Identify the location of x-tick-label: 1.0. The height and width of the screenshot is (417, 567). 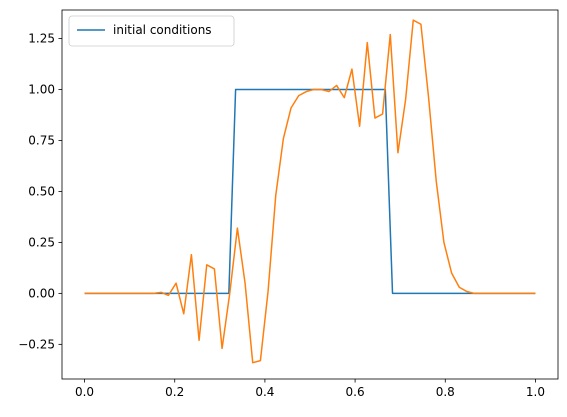
(535, 392).